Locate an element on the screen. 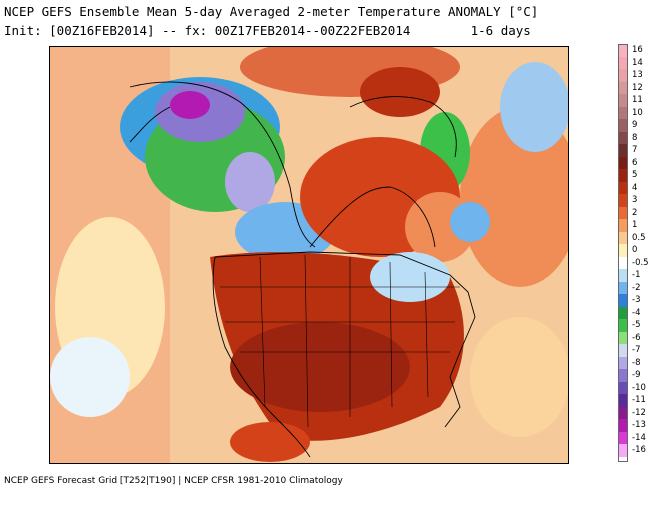 The height and width of the screenshot is (510, 661). us-warm-core is located at coordinates (320, 367).